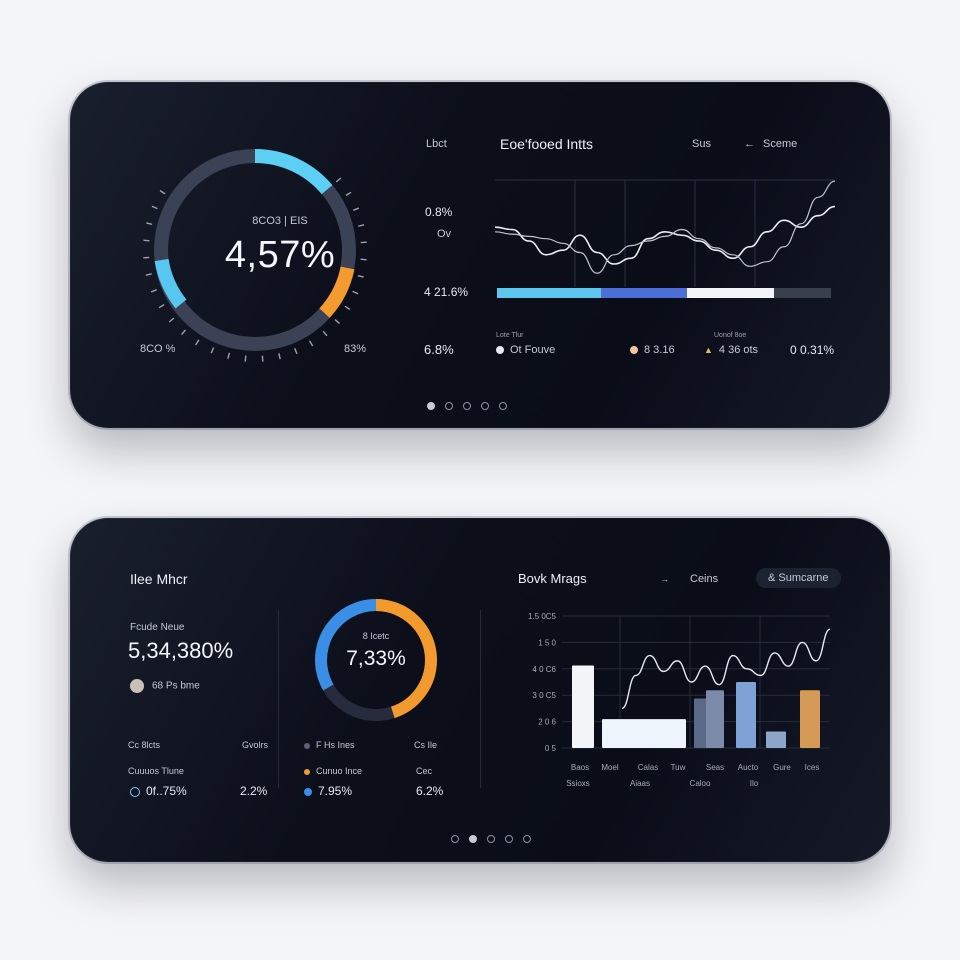  What do you see at coordinates (546, 144) in the screenshot?
I see `chart-title: Eoe'fooed Intts` at bounding box center [546, 144].